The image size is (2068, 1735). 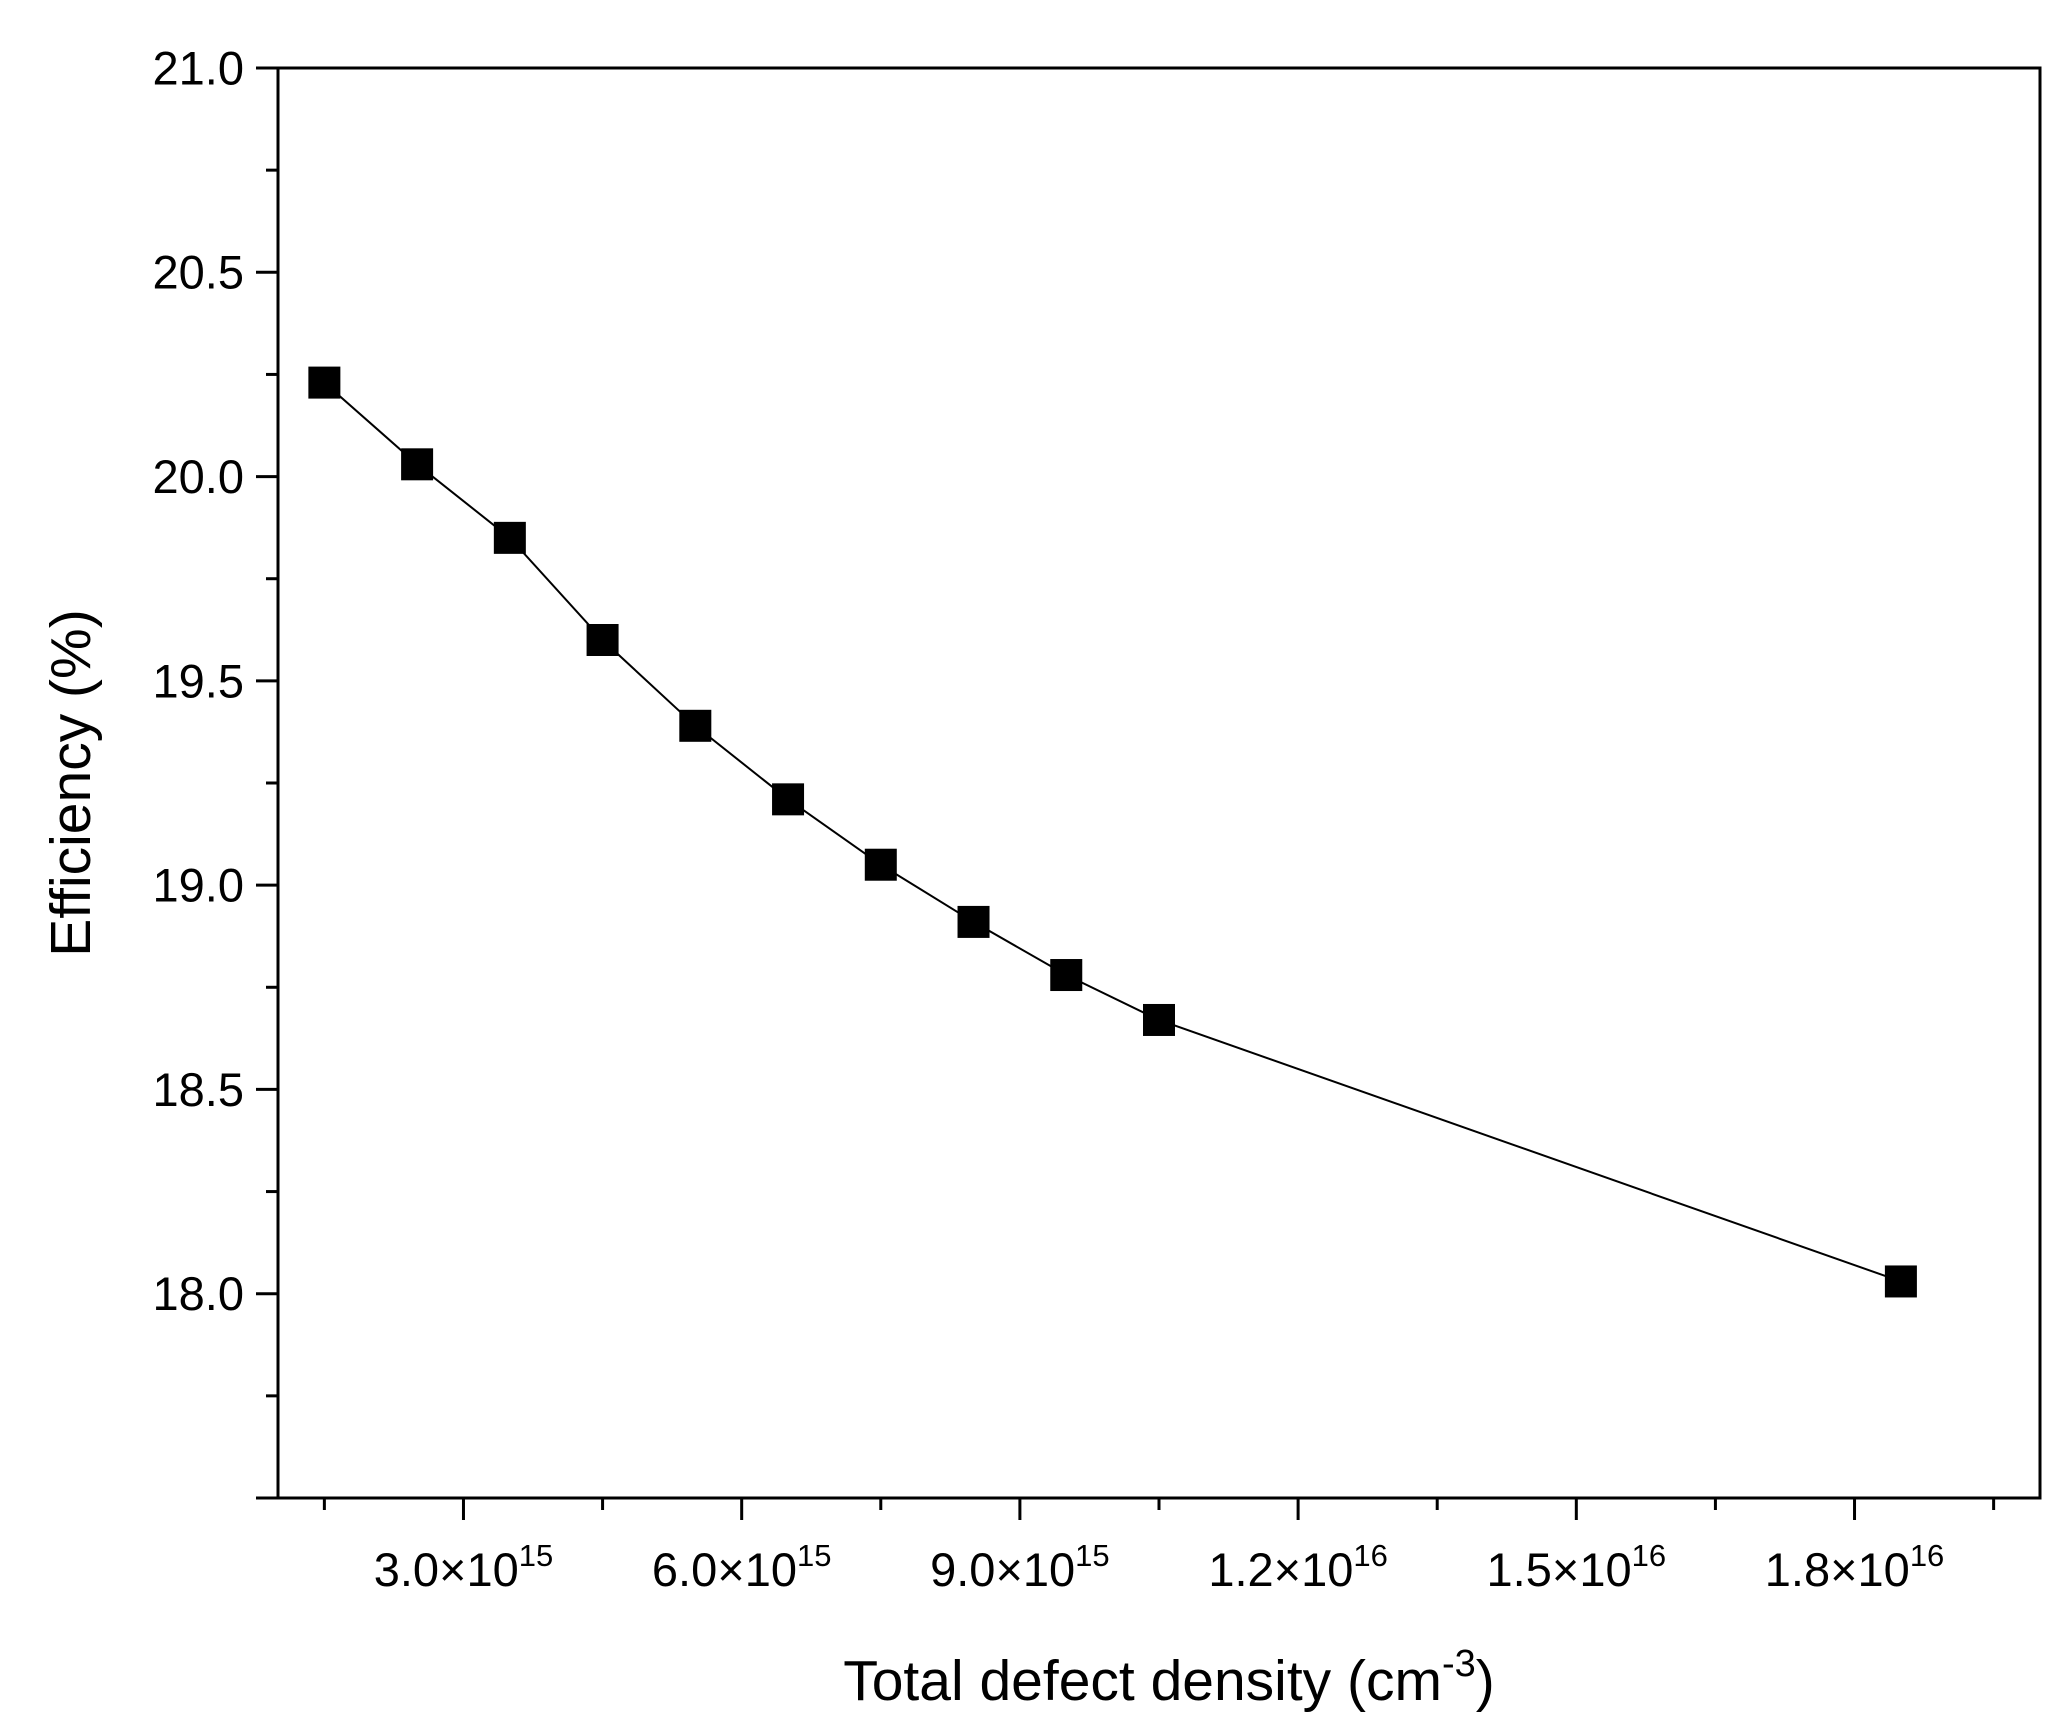 I want to click on y-tick-label: 18.5, so click(x=198, y=1089).